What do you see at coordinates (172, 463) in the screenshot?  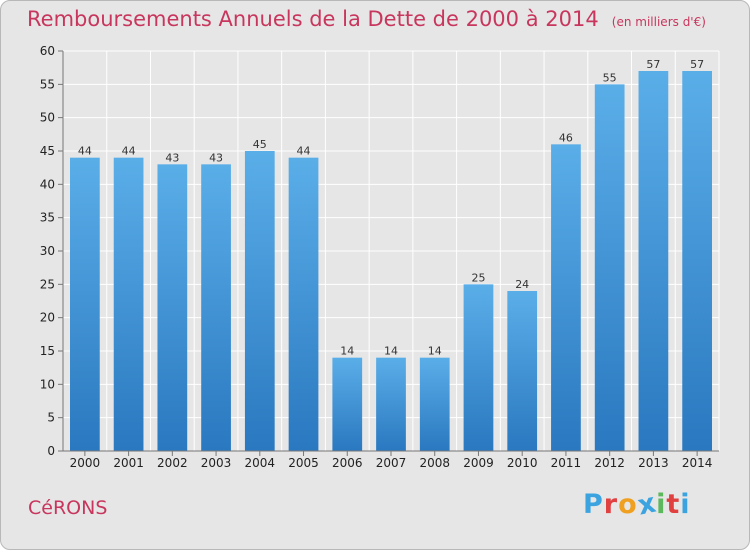 I see `x-tick-label-2002: 2002` at bounding box center [172, 463].